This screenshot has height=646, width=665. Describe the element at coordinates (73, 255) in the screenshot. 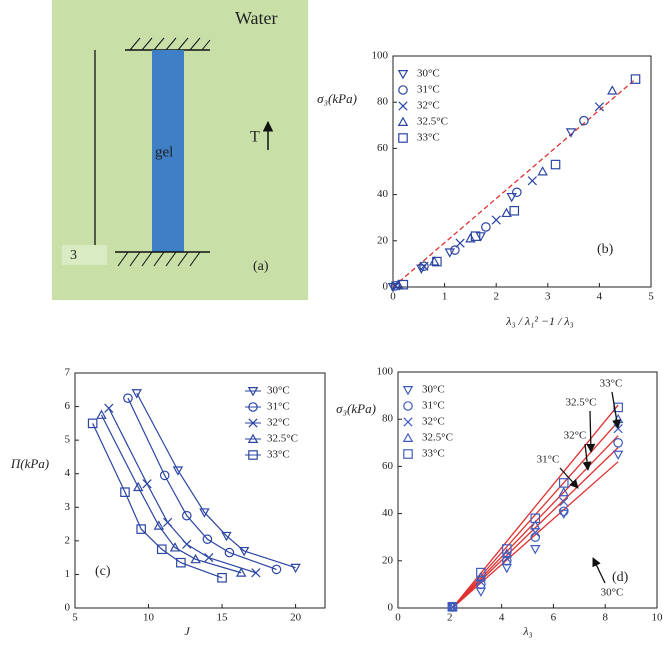

I see `direction-label: 3` at that location.